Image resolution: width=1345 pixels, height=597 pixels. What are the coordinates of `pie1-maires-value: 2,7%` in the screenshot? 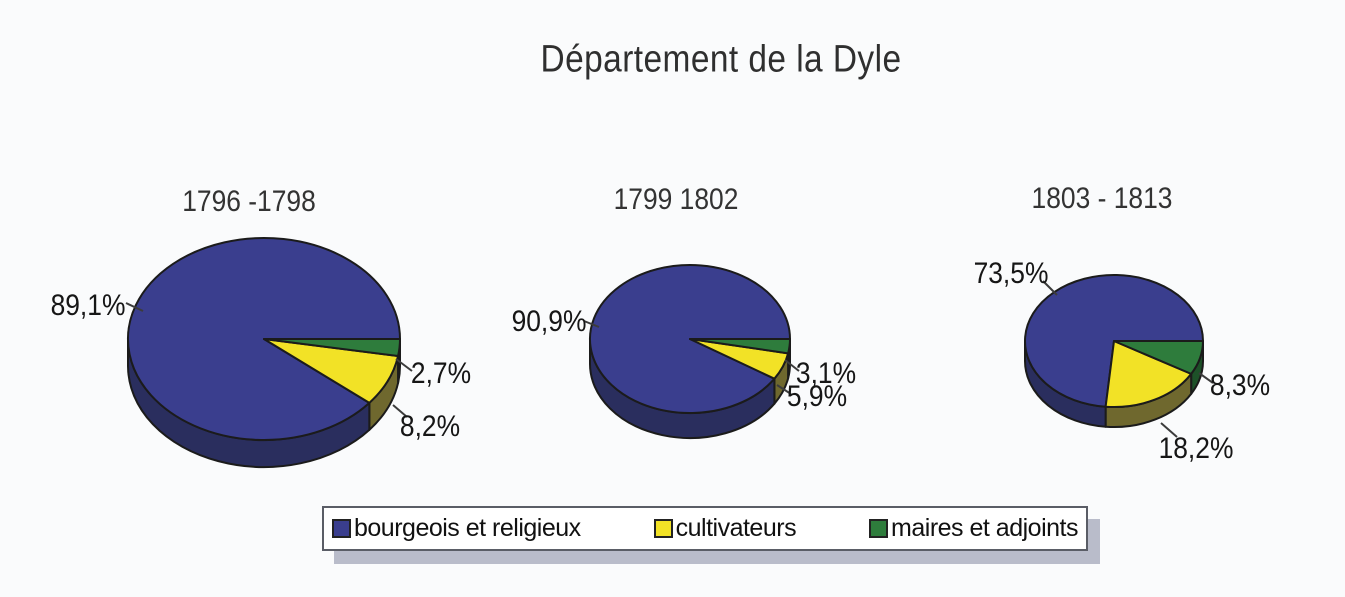 It's located at (441, 373).